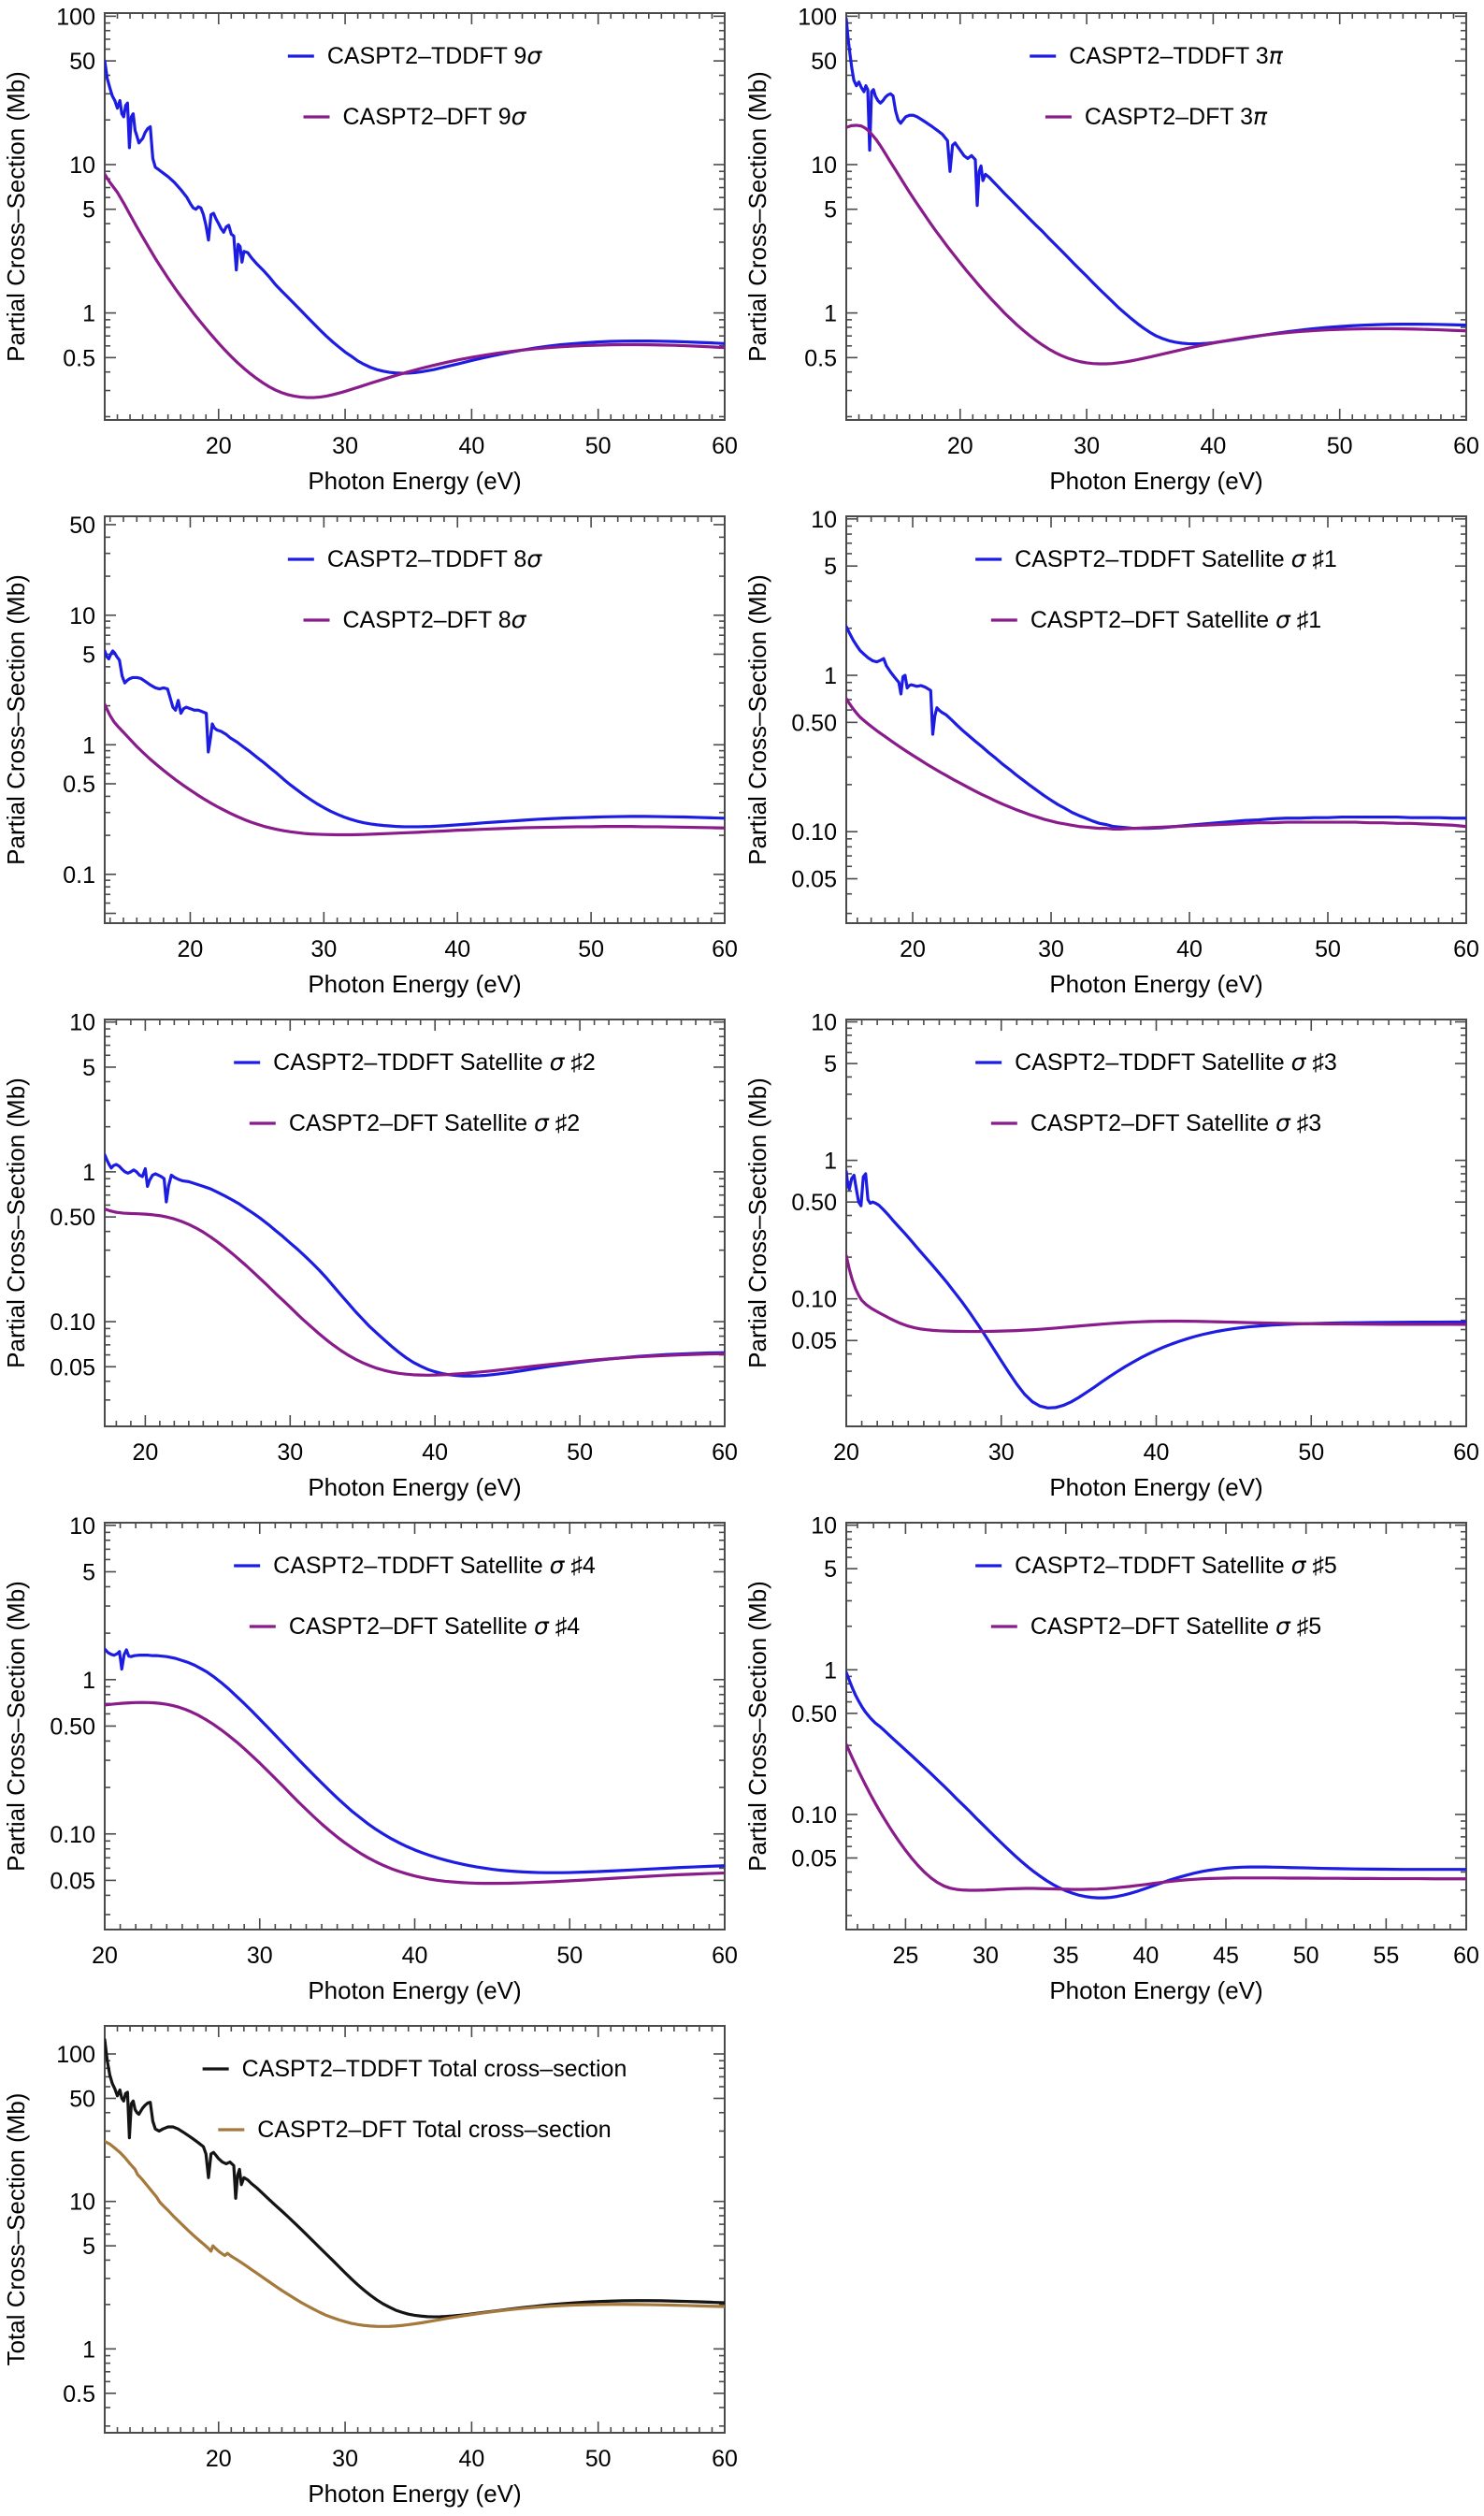 Image resolution: width=1484 pixels, height=2516 pixels. I want to click on legend-label: CASPT2–DFT Satellite σ ♯4, so click(435, 1626).